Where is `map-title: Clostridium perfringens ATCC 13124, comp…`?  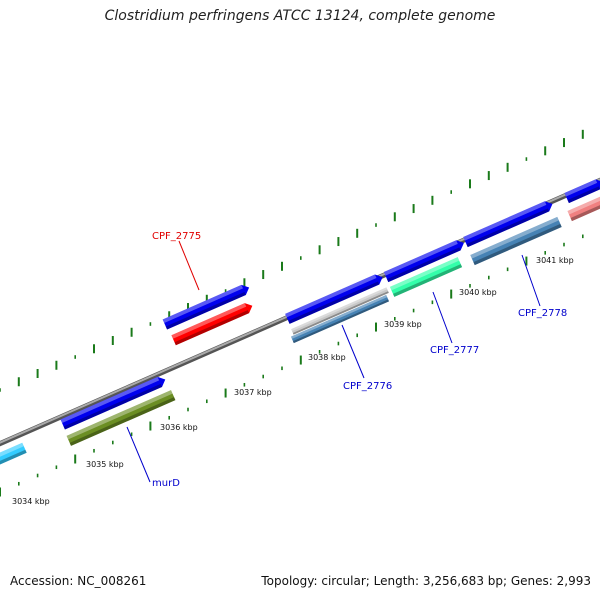
map-title: Clostridium perfringens ATCC 13124, comp… is located at coordinates (300, 16).